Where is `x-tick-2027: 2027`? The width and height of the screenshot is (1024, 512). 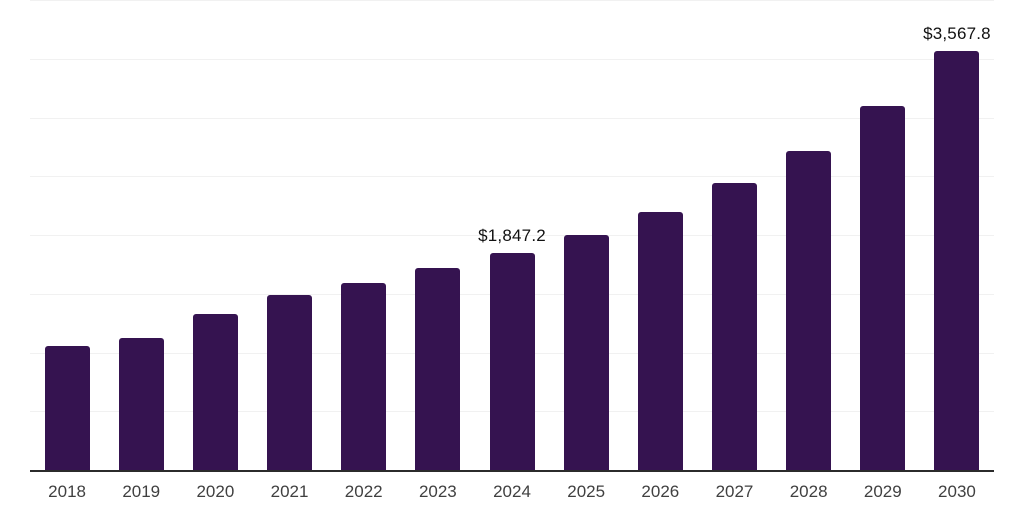 x-tick-2027: 2027 is located at coordinates (734, 491).